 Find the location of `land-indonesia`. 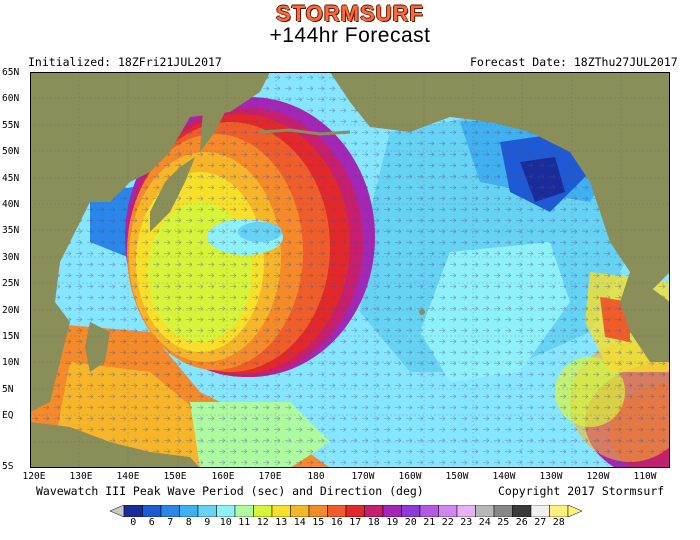

land-indonesia is located at coordinates (115, 445).